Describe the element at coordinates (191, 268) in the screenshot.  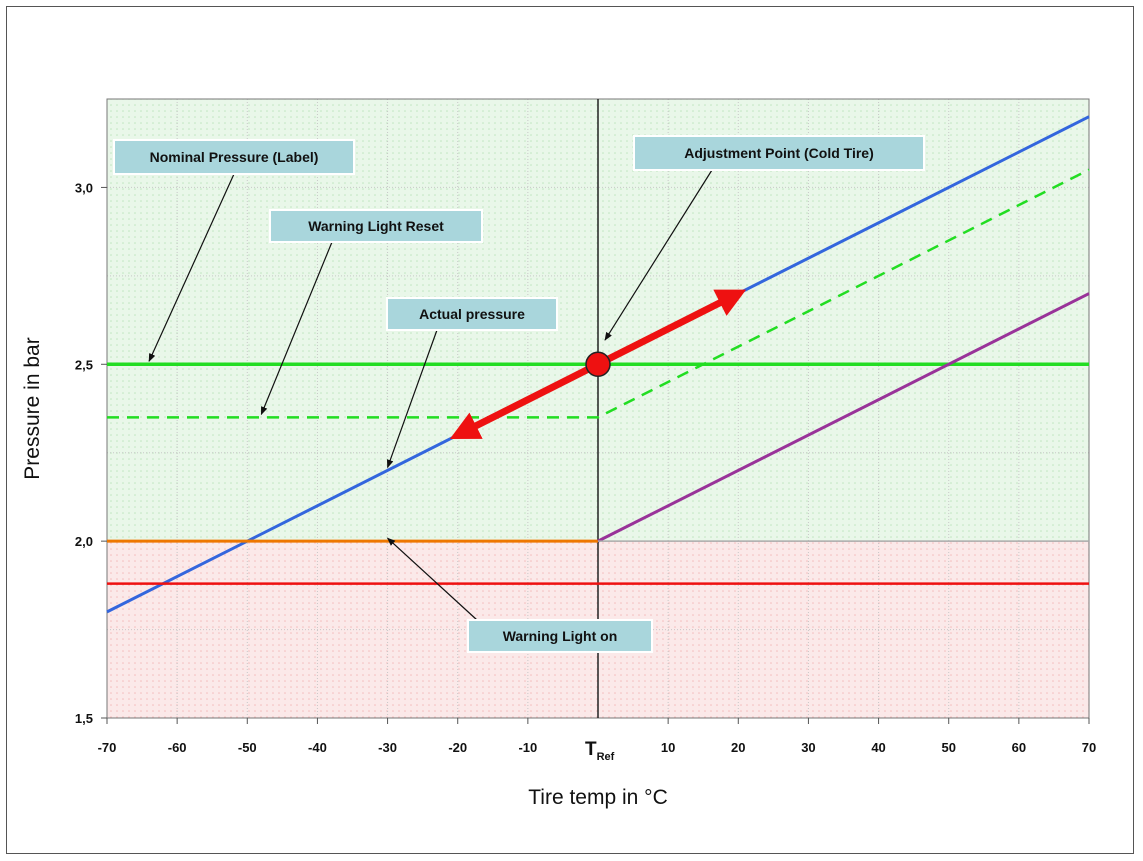
I see `nominal-pressure-label-leader-arrow` at that location.